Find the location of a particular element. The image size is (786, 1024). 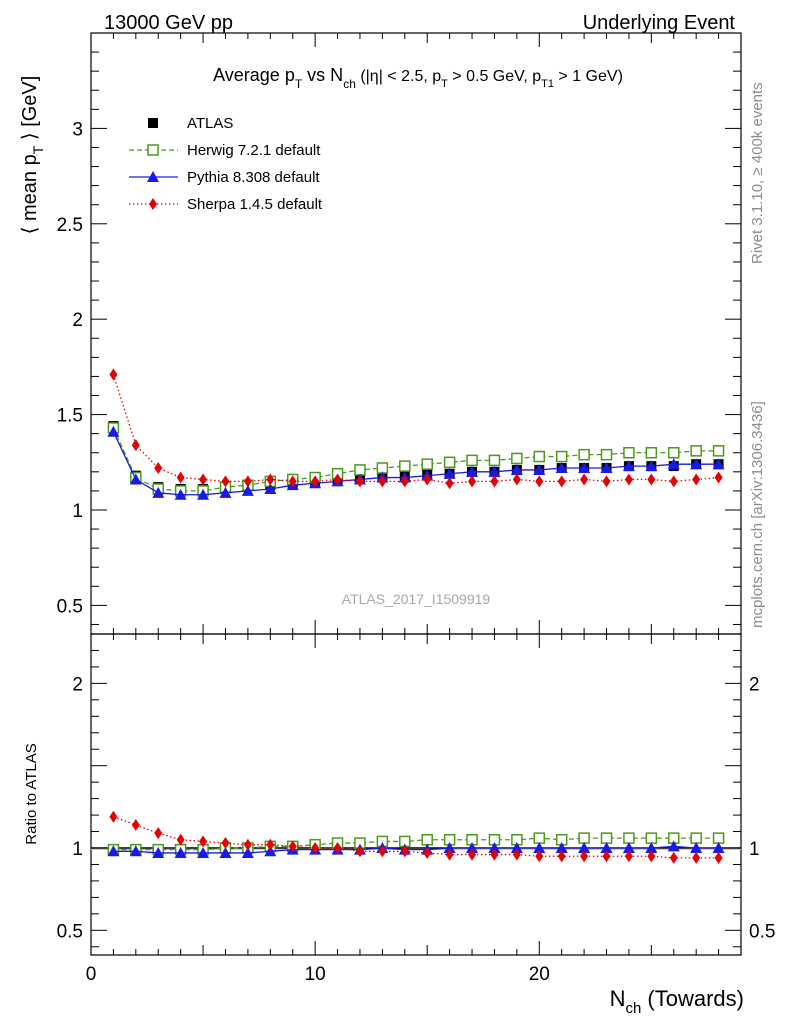

ratio-line-herwig is located at coordinates (416, 844).